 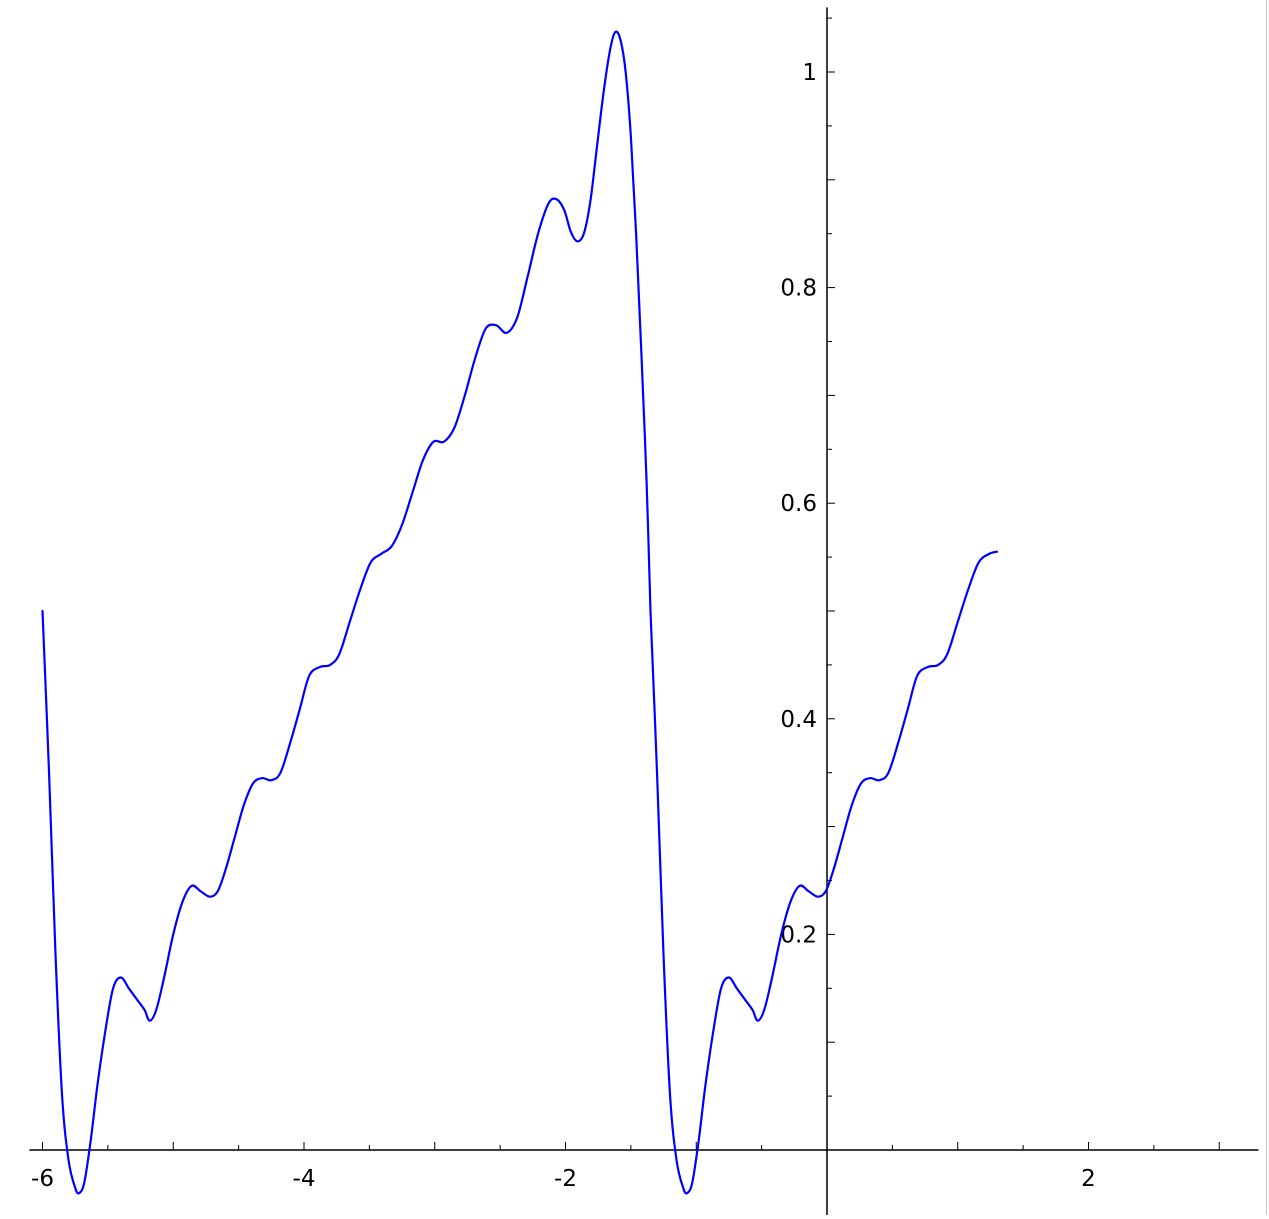 I want to click on y-tick-label: 0.4, so click(x=798, y=720).